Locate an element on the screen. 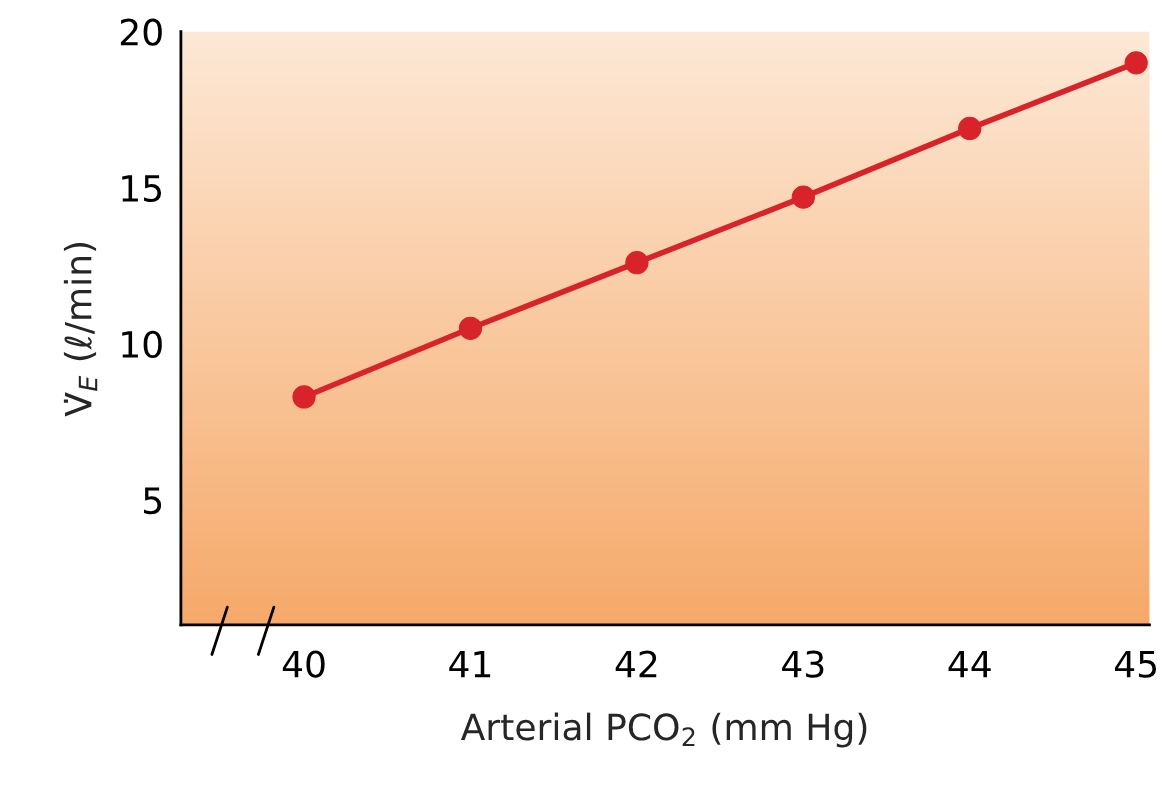 This screenshot has height=791, width=1167. x-axis-title: Arterial PCO$_{2}$ (mm Hg) is located at coordinates (663, 730).